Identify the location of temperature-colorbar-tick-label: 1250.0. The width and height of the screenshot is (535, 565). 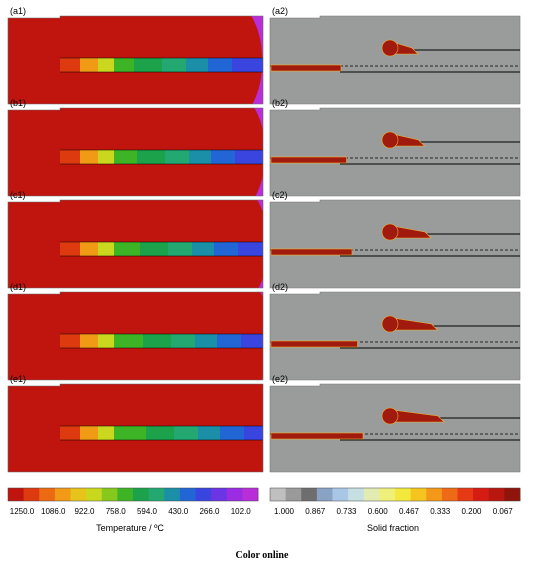
(22, 511).